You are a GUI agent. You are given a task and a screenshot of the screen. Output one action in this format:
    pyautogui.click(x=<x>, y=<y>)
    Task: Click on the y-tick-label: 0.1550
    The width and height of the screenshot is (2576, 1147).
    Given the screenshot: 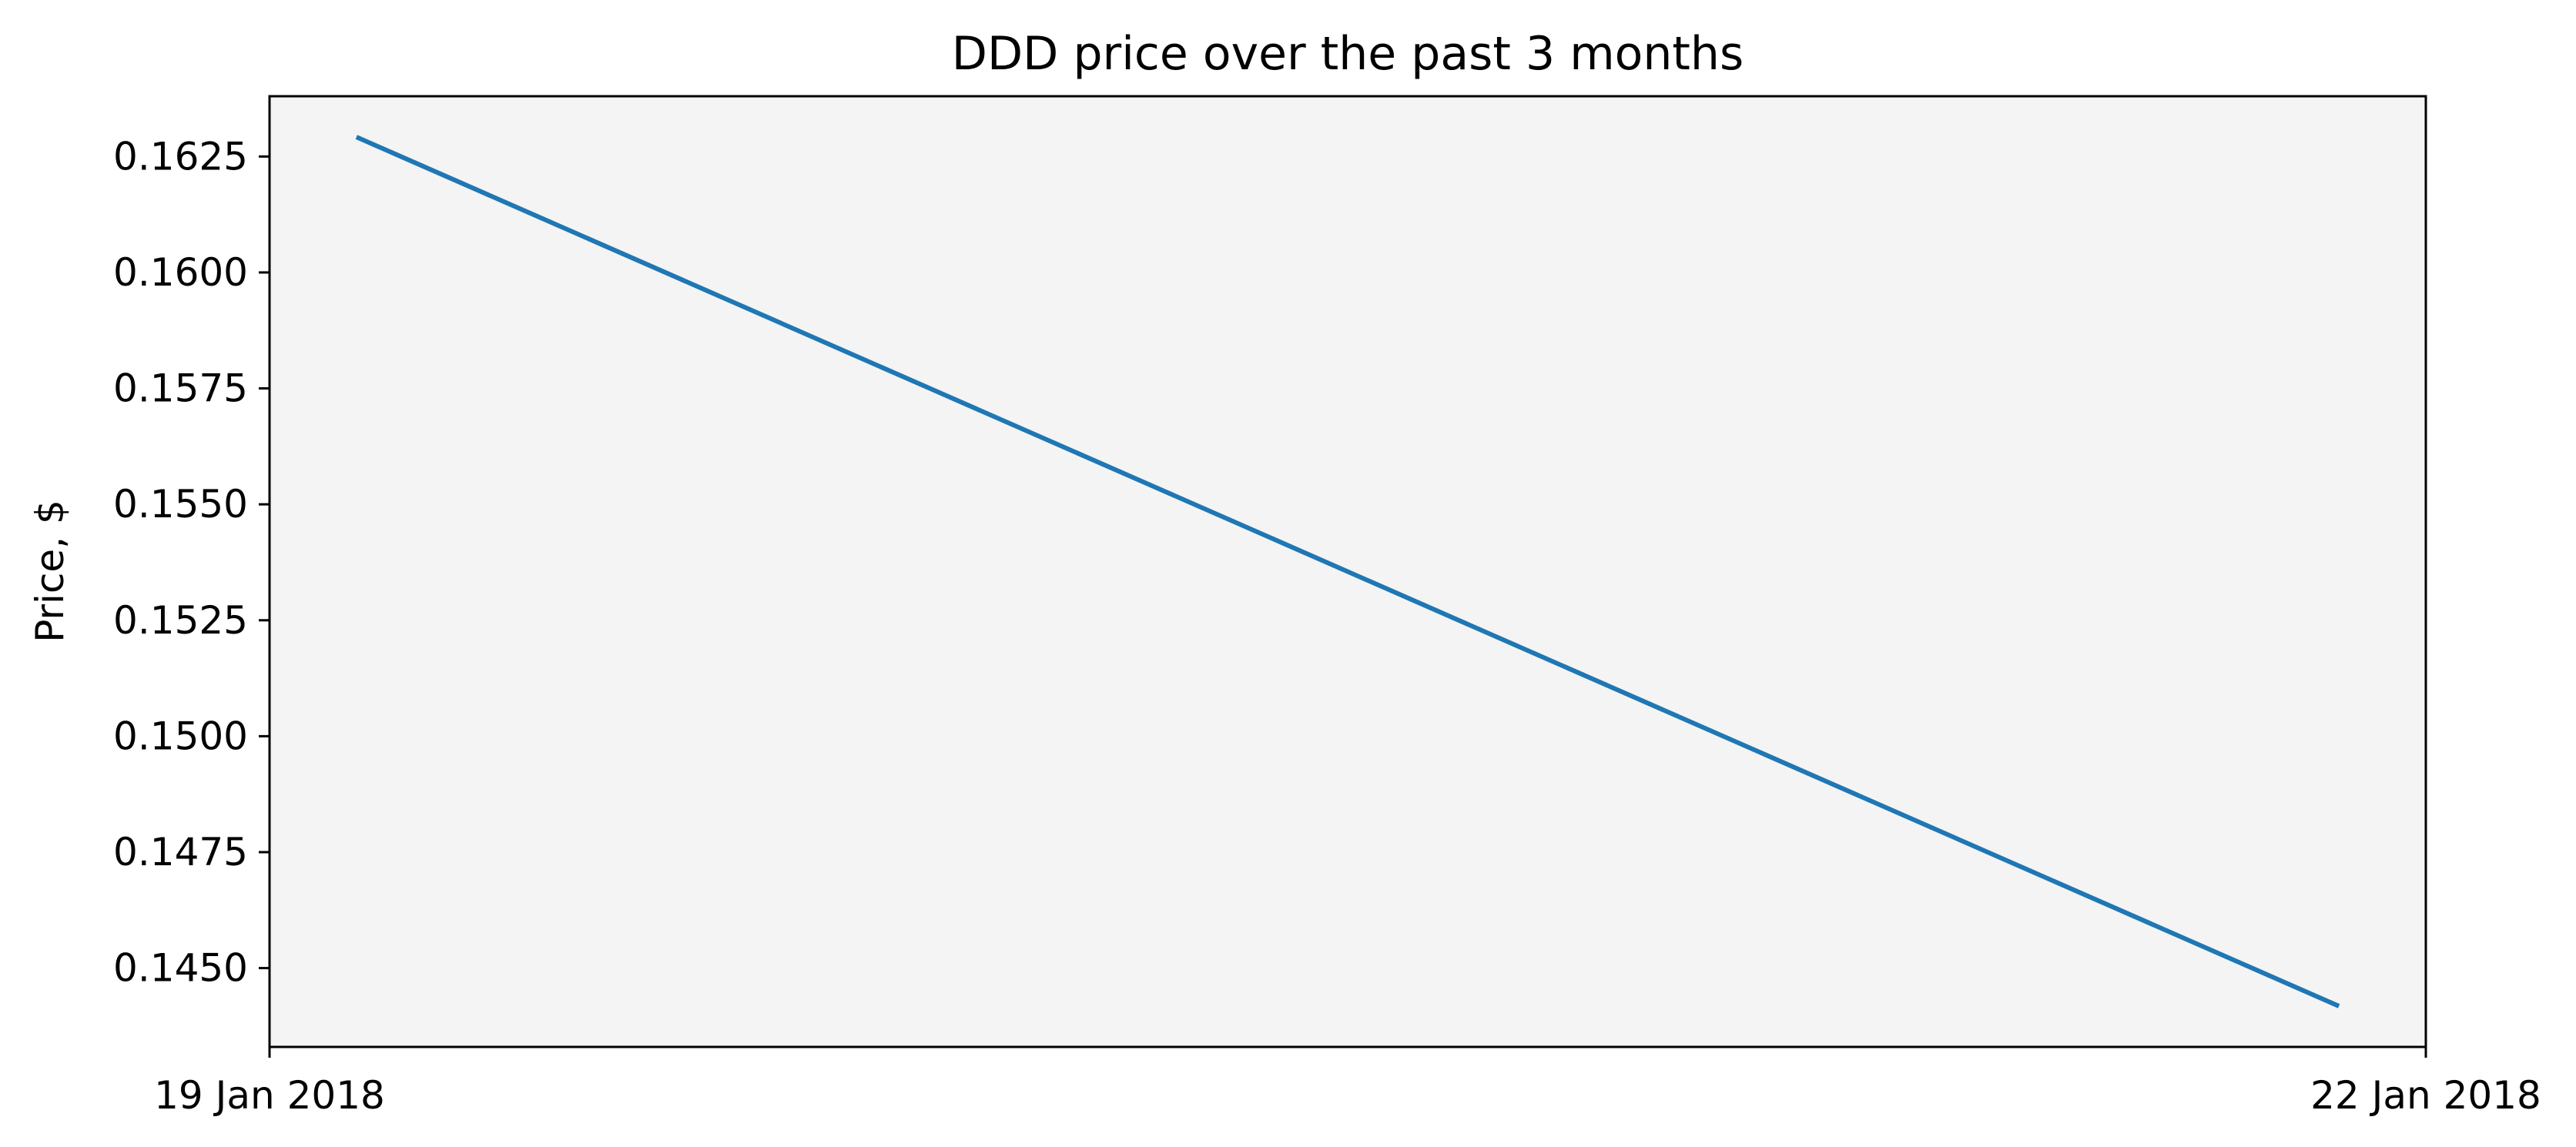 What is the action you would take?
    pyautogui.click(x=180, y=505)
    